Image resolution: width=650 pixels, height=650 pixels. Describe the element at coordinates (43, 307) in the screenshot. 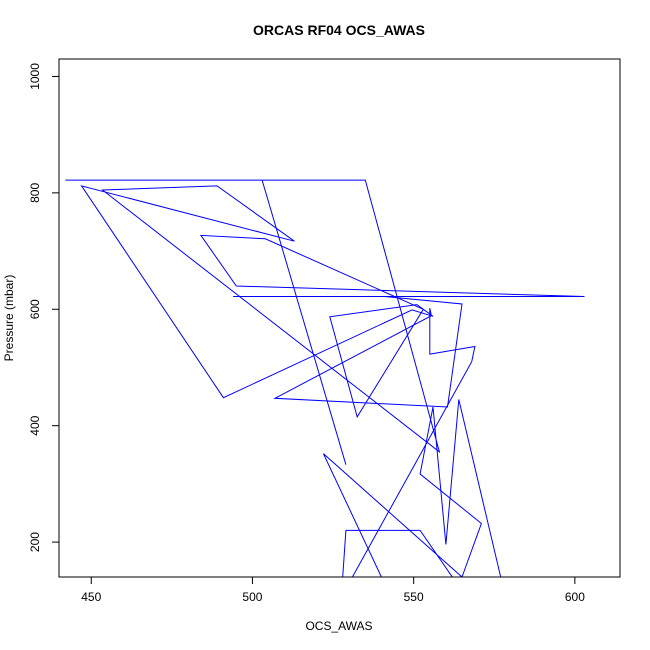

I see `y-axis: 200 400 600 800 1000` at that location.